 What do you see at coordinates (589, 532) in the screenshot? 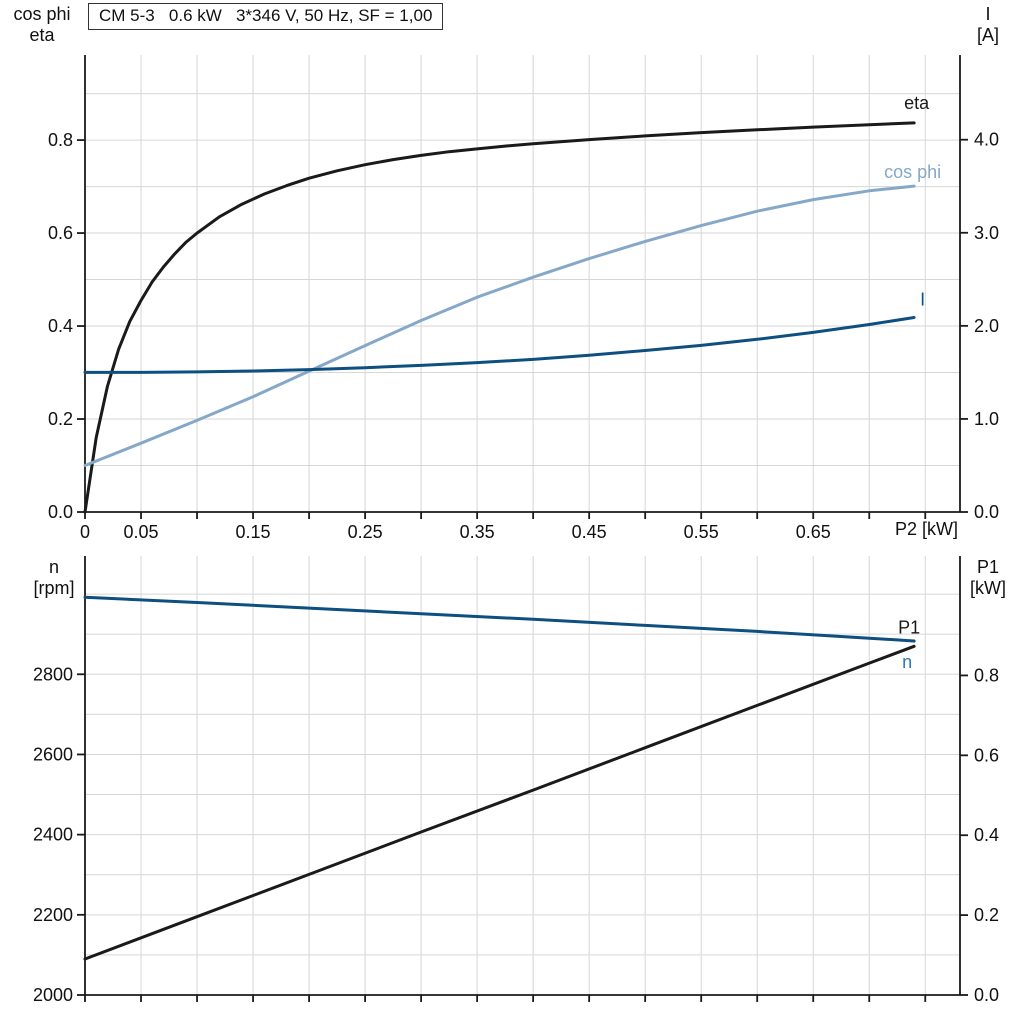
I see `x-tick-label: 0.45` at bounding box center [589, 532].